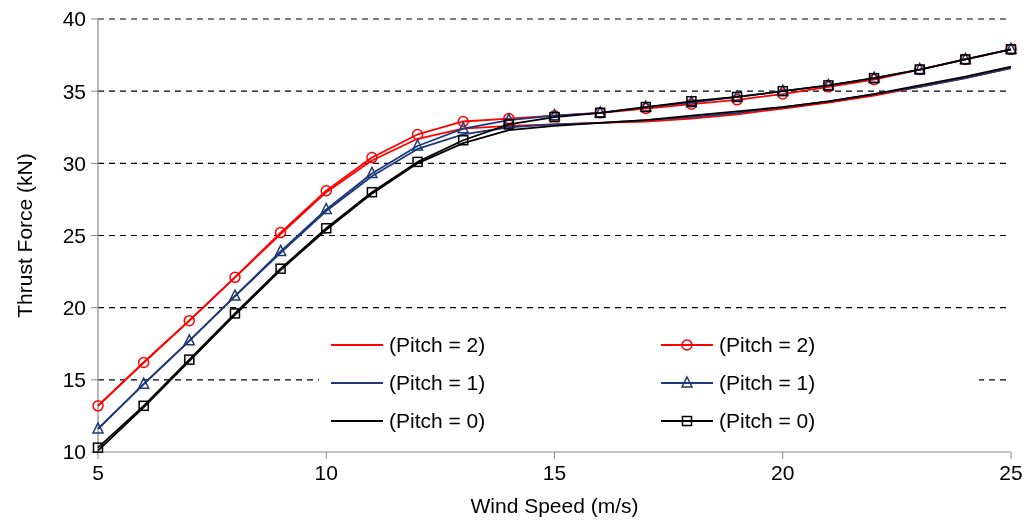 The width and height of the screenshot is (1034, 521). What do you see at coordinates (24, 235) in the screenshot?
I see `y-axis-title: Thrust Force (kN)` at bounding box center [24, 235].